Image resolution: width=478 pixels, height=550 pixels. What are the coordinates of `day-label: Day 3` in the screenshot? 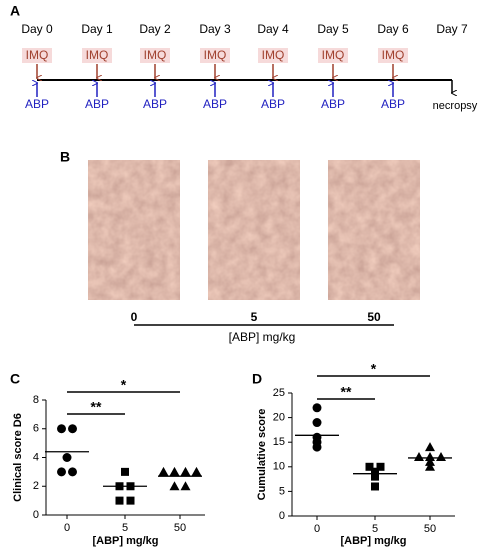 It's located at (215, 29).